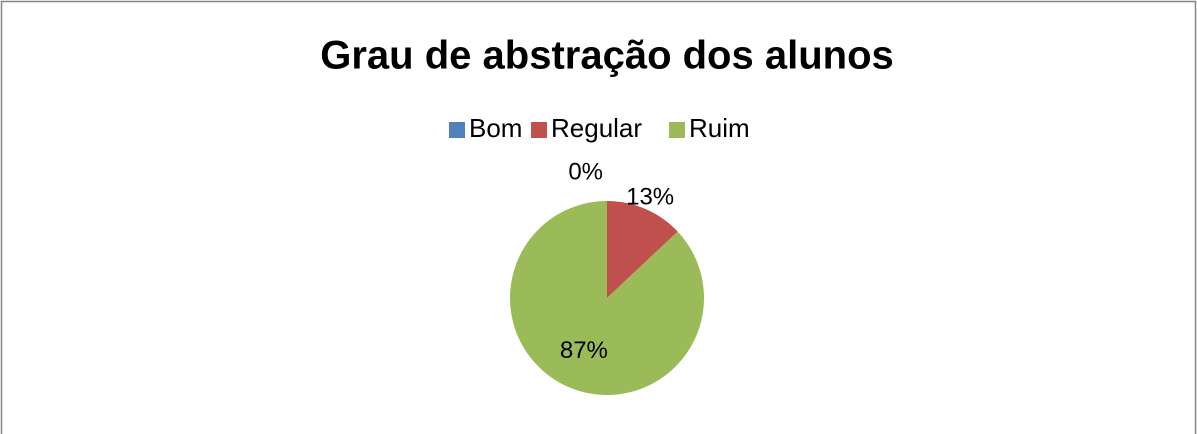 This screenshot has width=1197, height=434. Describe the element at coordinates (585, 172) in the screenshot. I see `data-label: 0%` at that location.